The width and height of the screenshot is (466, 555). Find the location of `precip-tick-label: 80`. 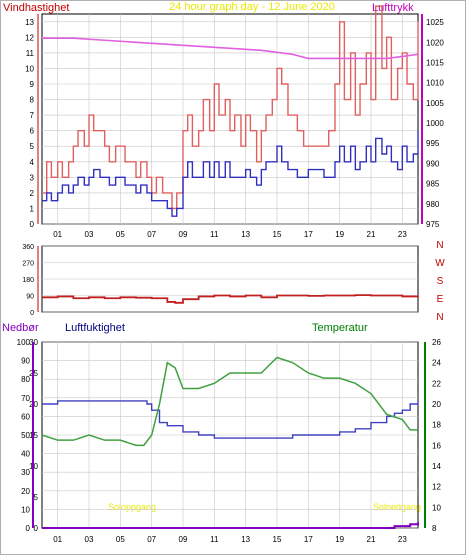

precip-tick-label: 80 is located at coordinates (25, 379).